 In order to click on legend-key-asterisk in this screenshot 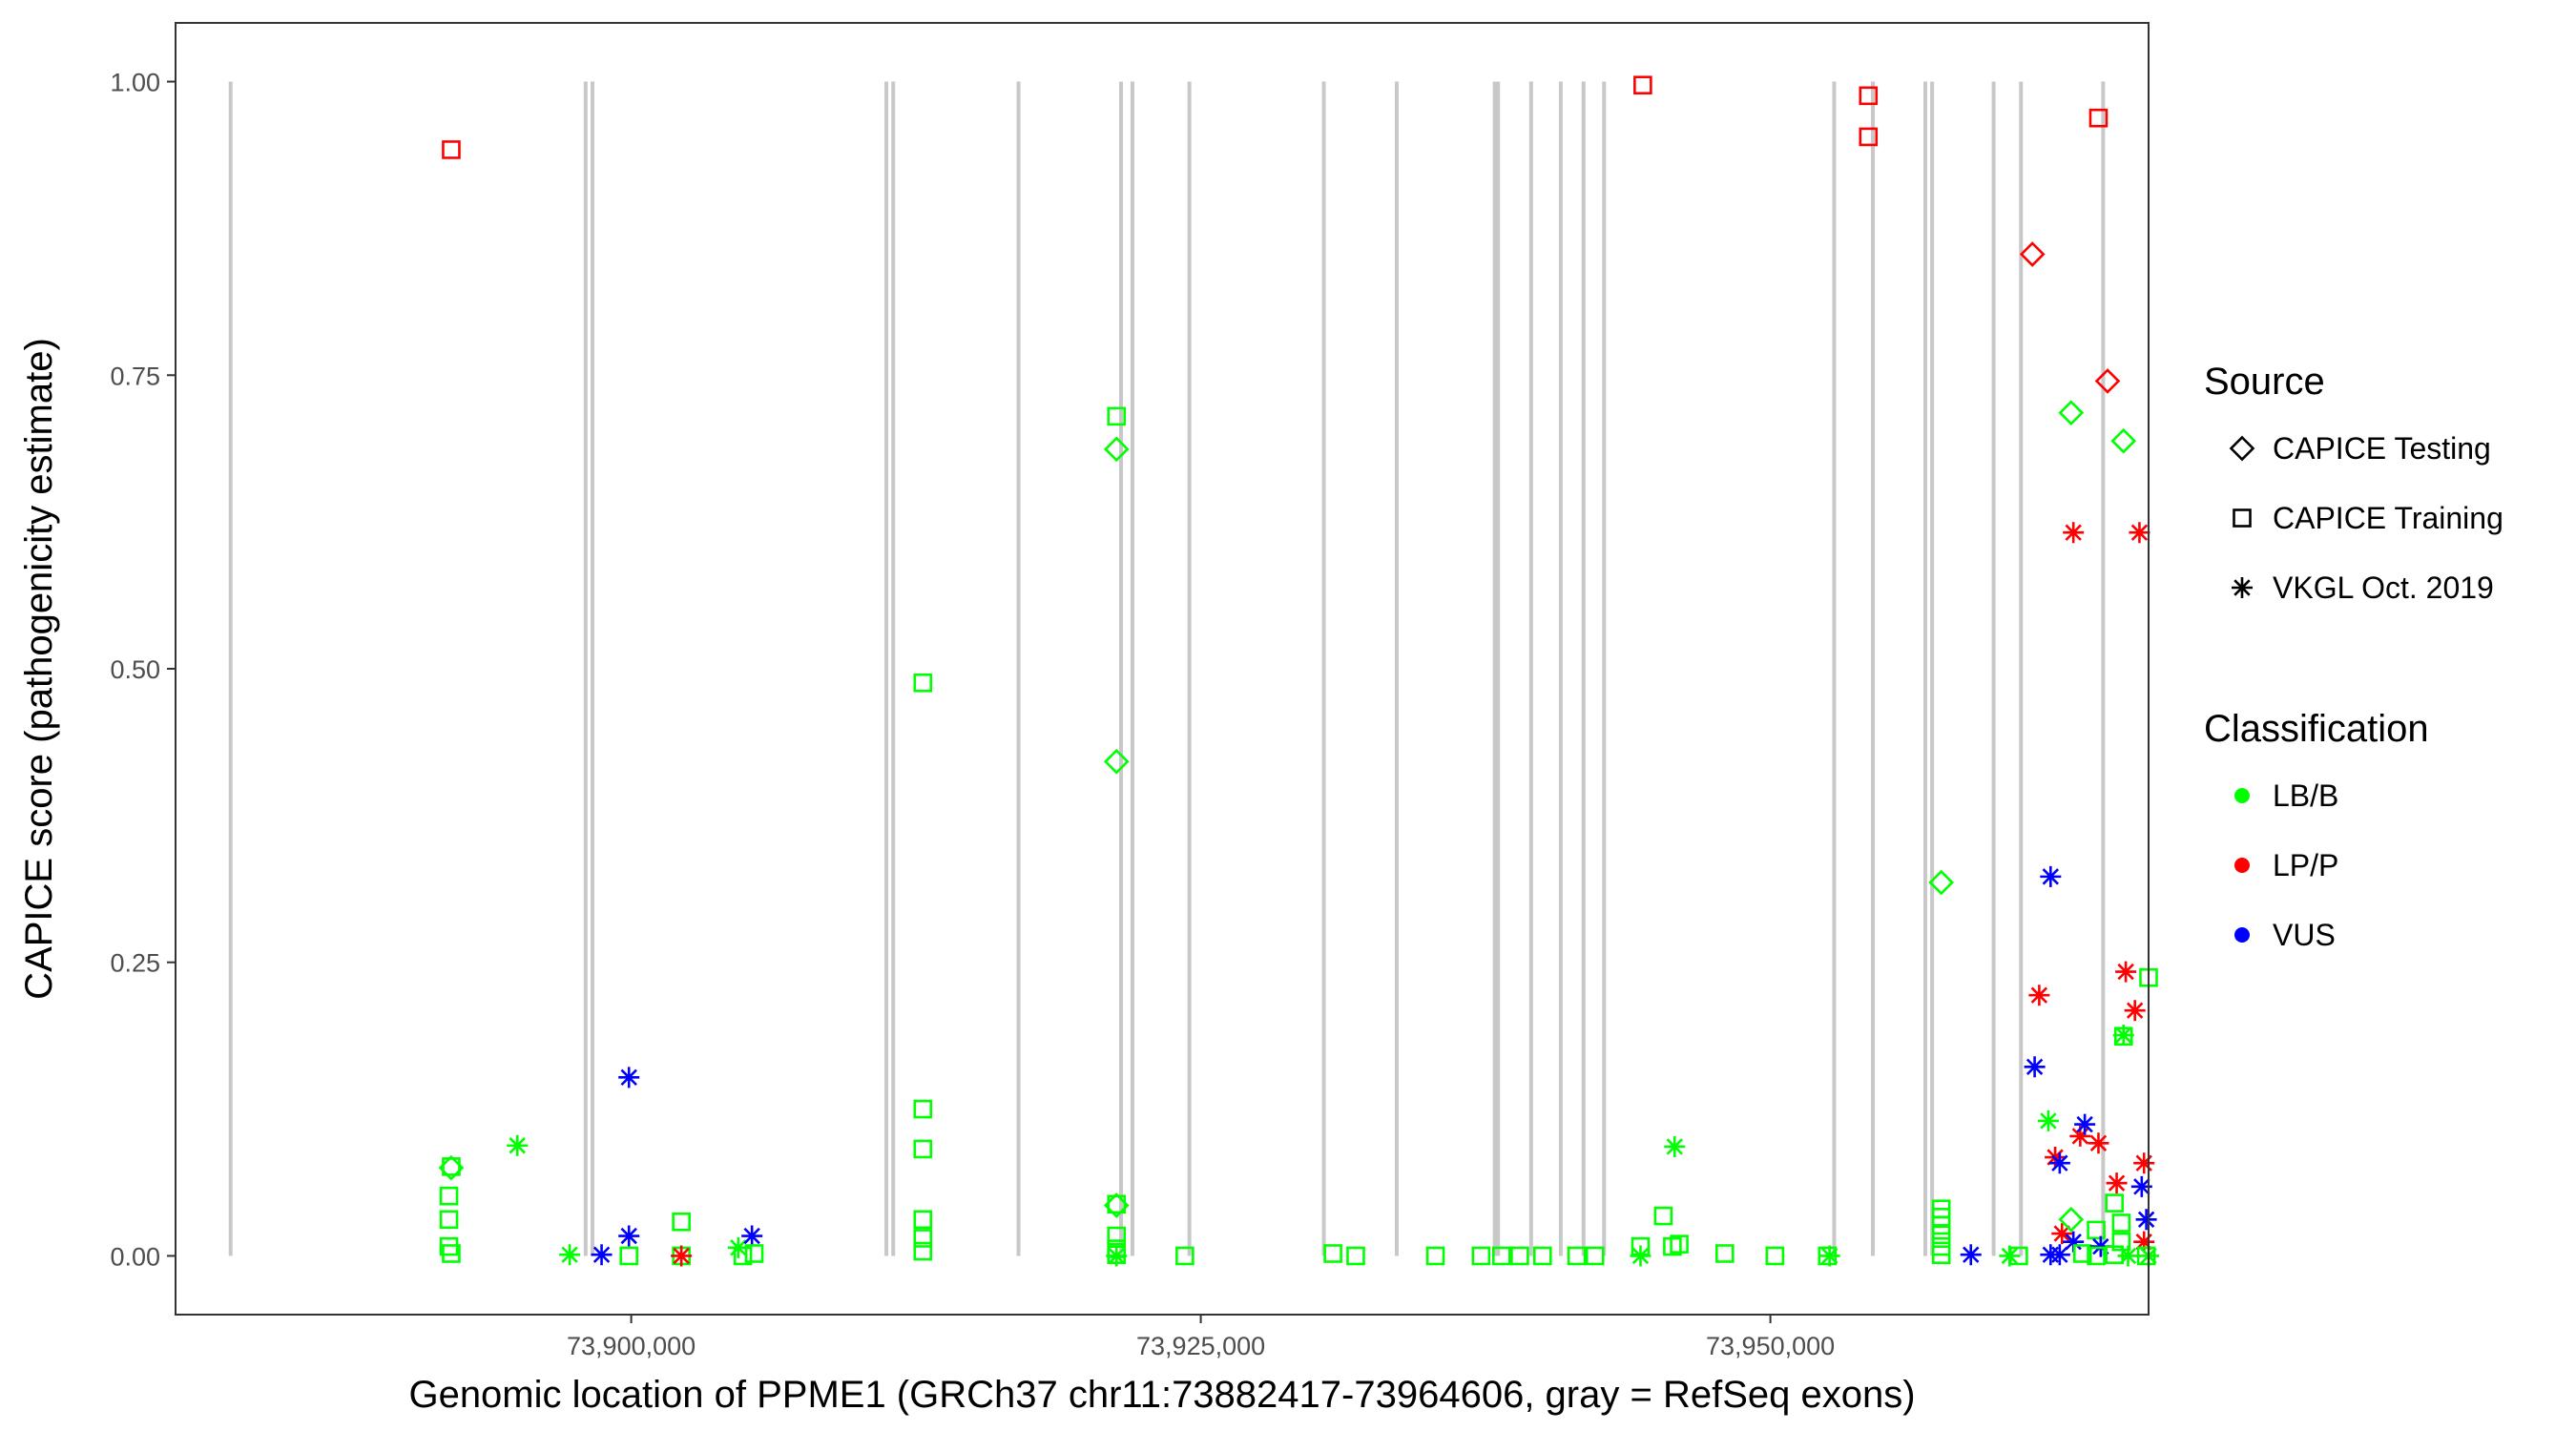, I will do `click(2242, 587)`.